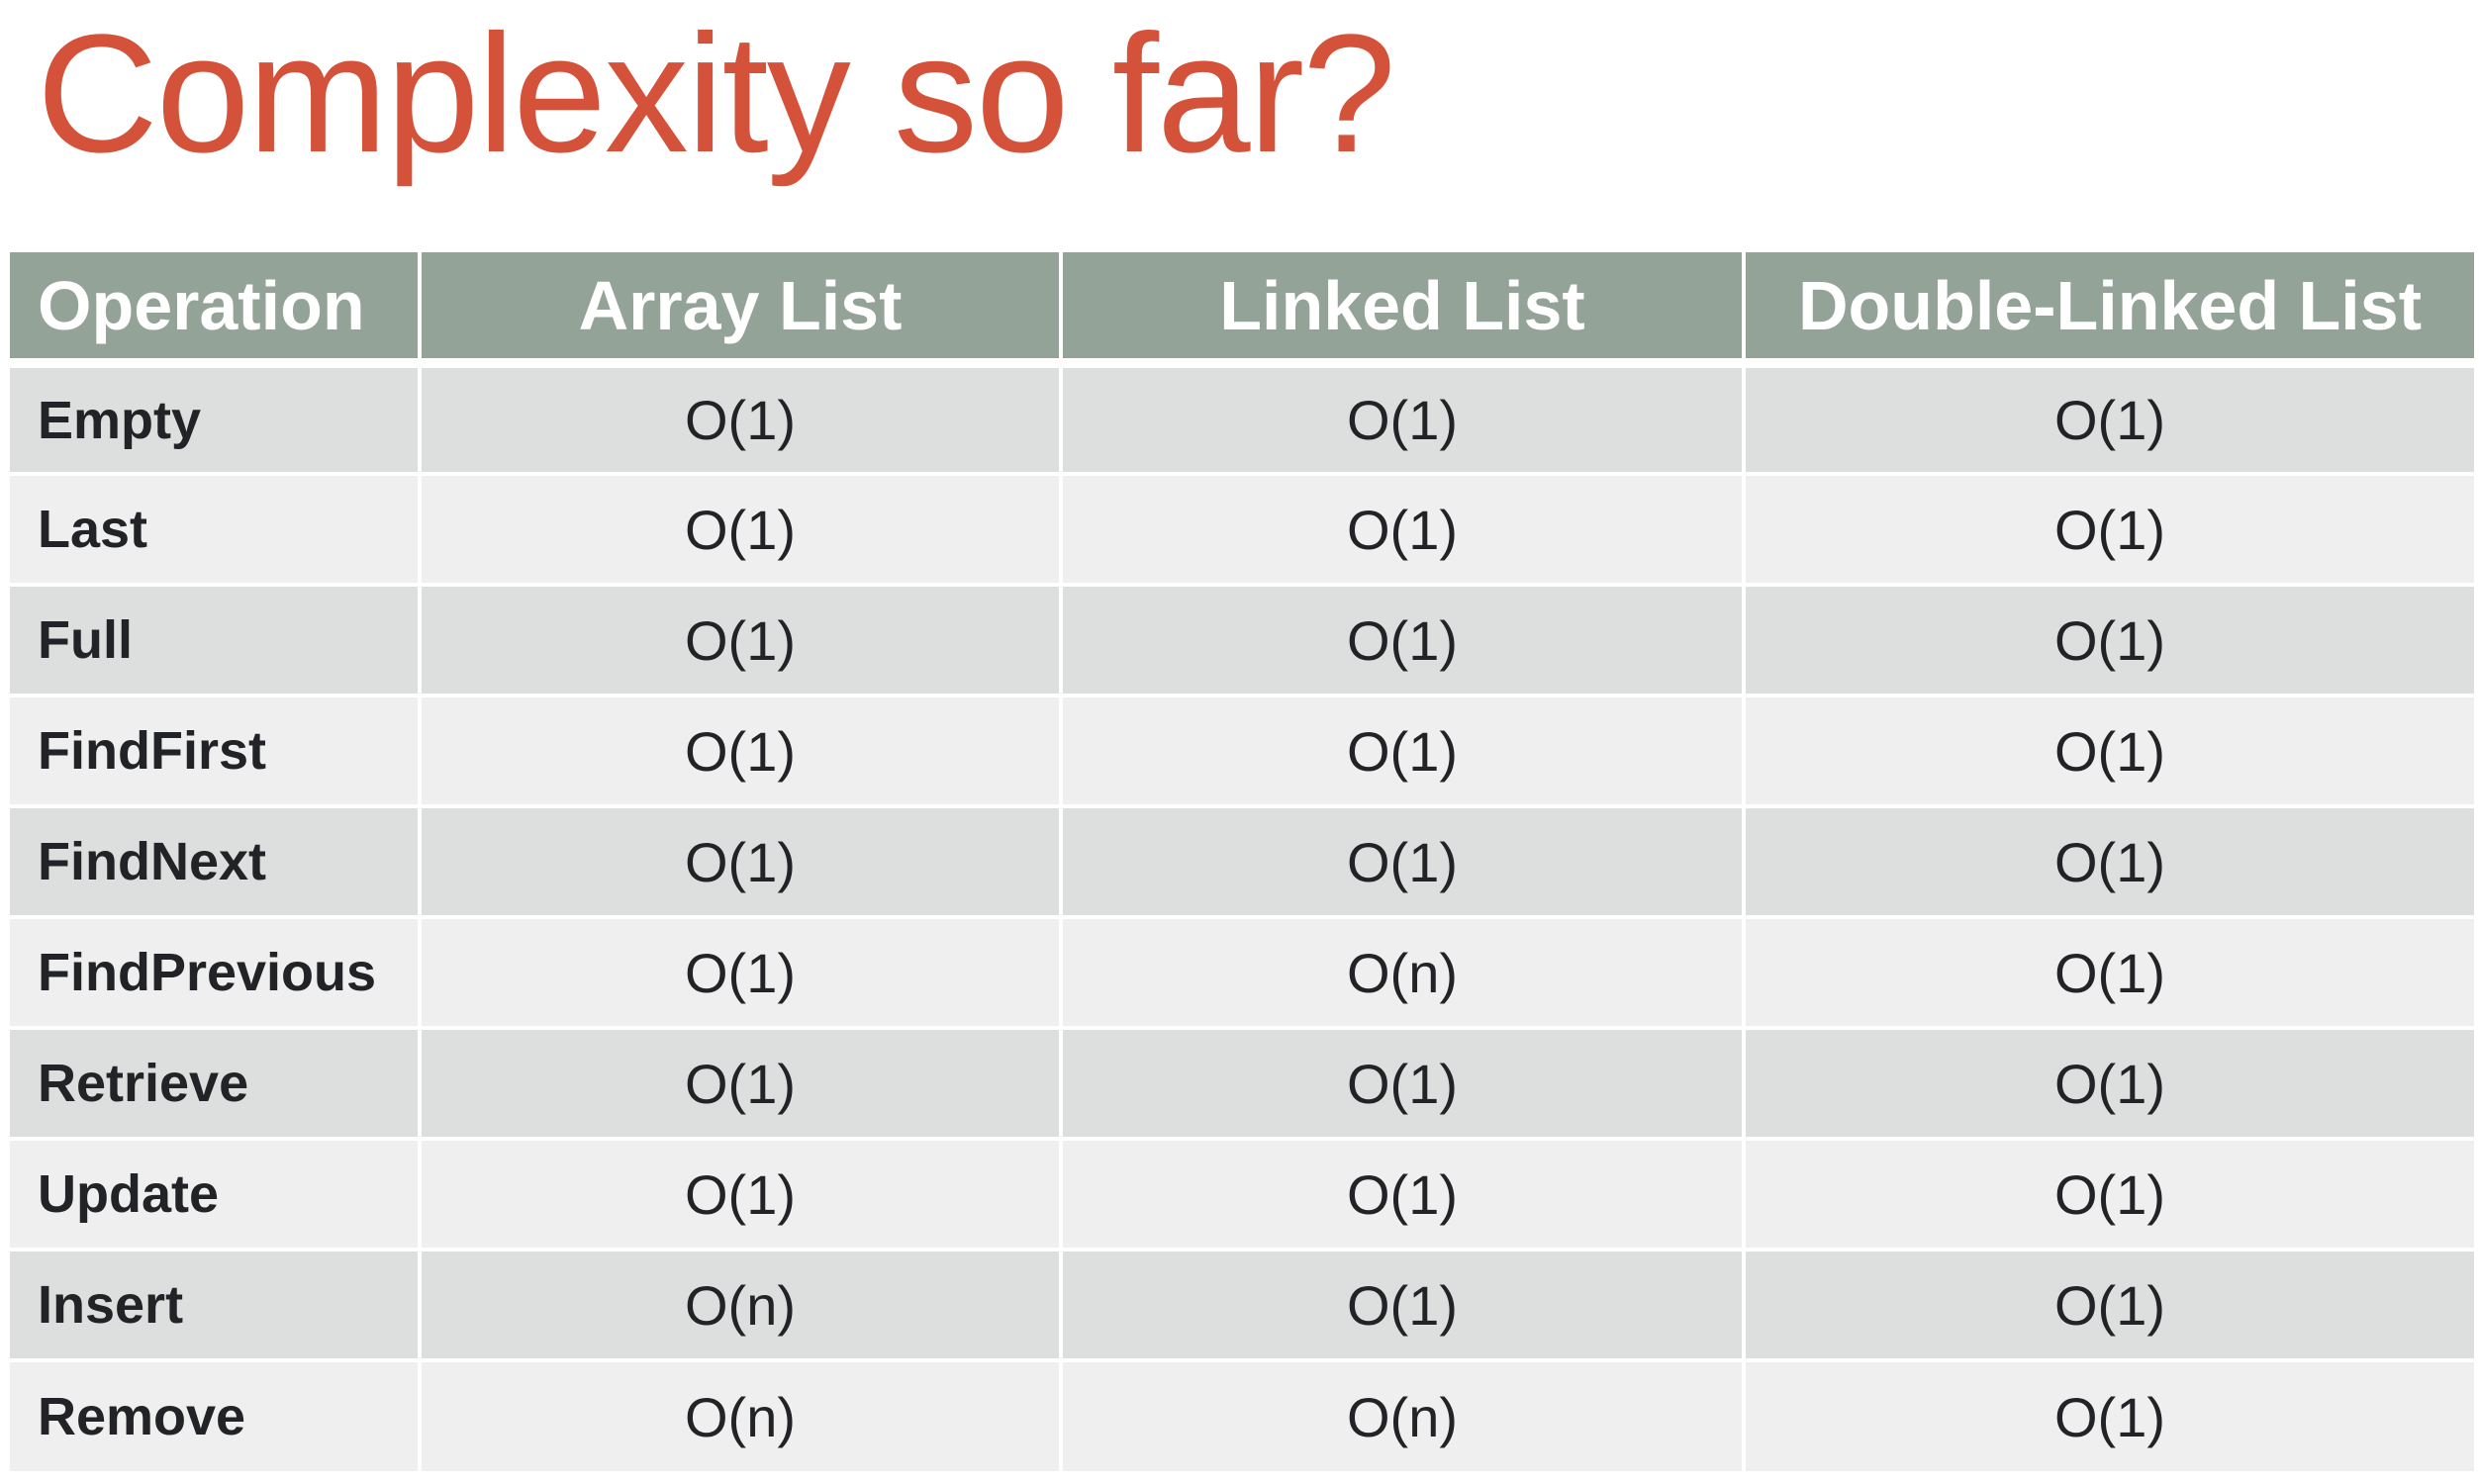  Describe the element at coordinates (215, 1305) in the screenshot. I see `operation-name: Insert` at that location.